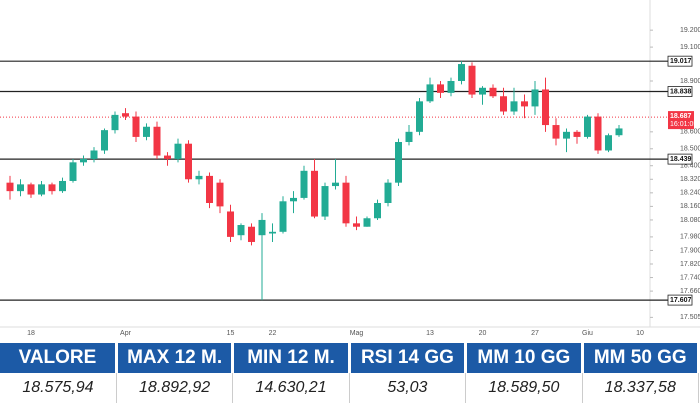 Image resolution: width=700 pixels, height=403 pixels. I want to click on y-tick-label: 19.100, so click(690, 47).